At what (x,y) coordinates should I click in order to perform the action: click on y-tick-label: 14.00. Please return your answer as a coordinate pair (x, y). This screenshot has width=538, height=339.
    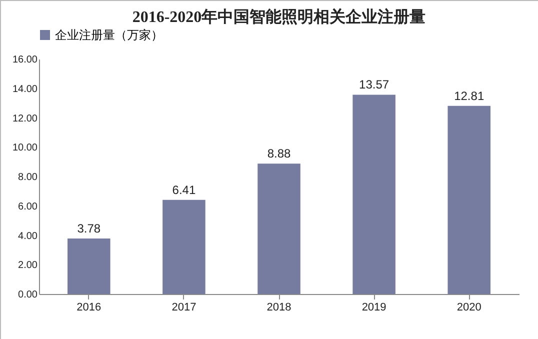
    Looking at the image, I should click on (25, 89).